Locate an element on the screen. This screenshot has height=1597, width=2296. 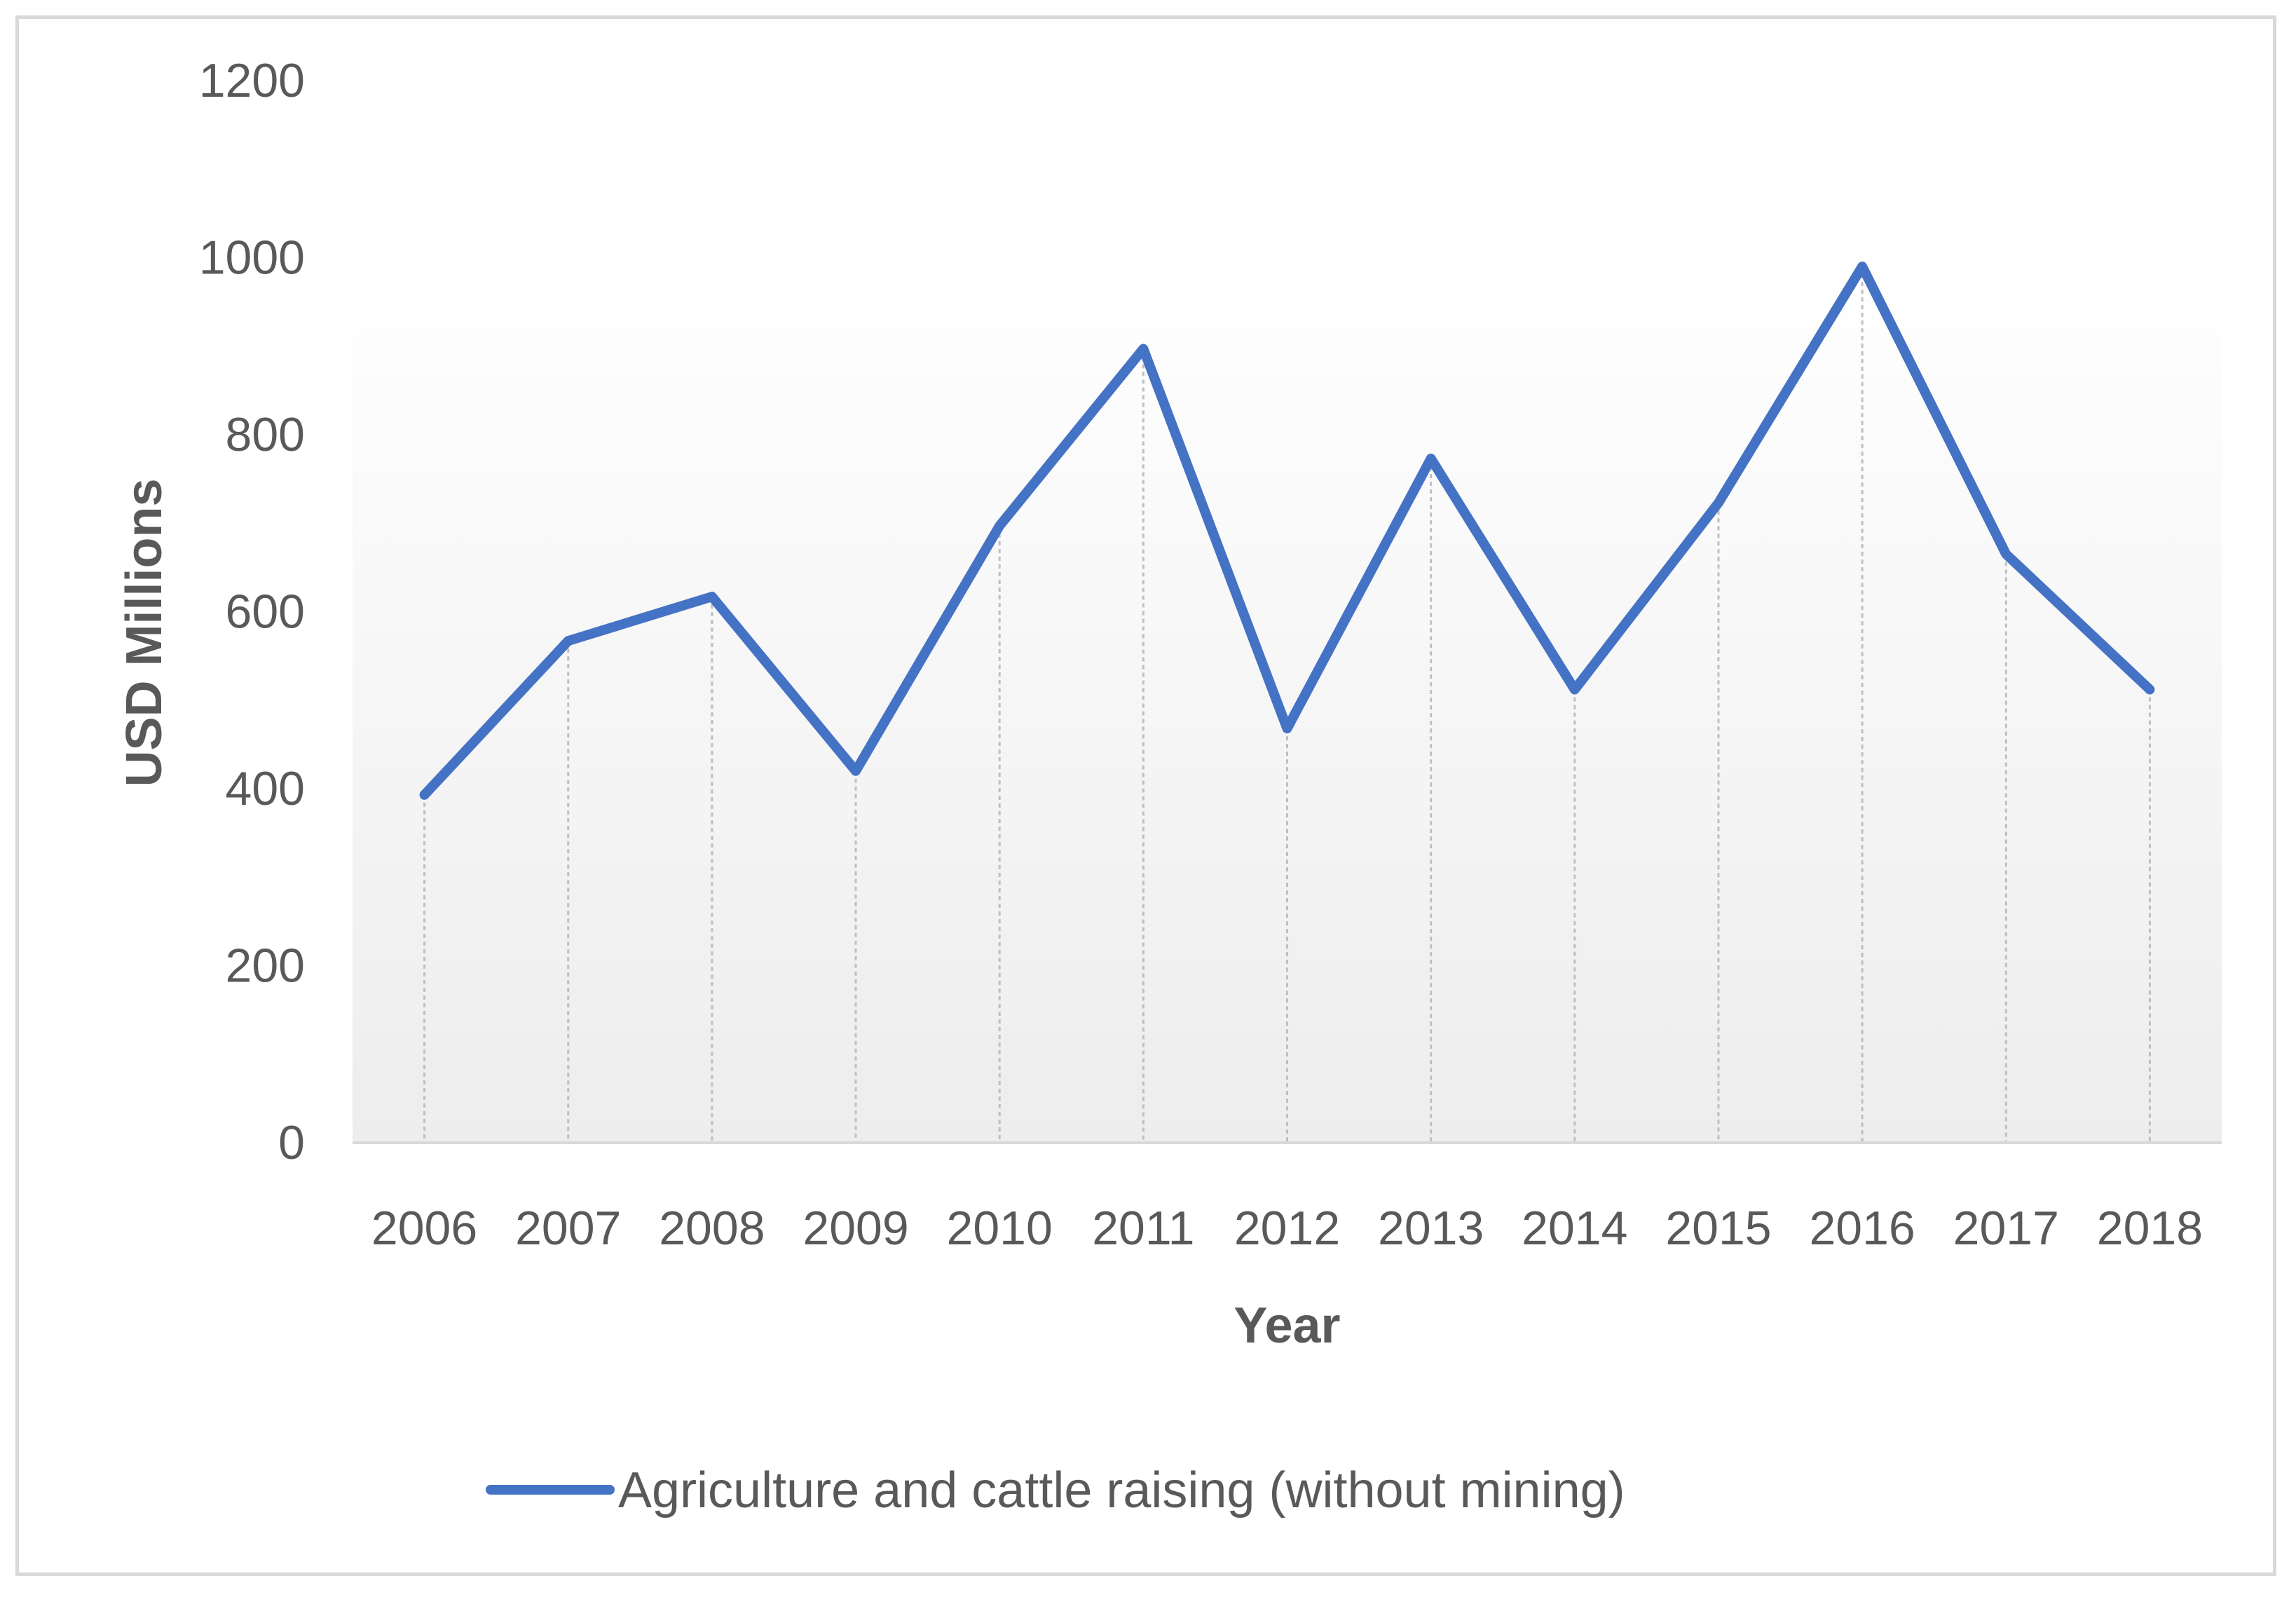
y-tick-label: 1200 is located at coordinates (252, 80).